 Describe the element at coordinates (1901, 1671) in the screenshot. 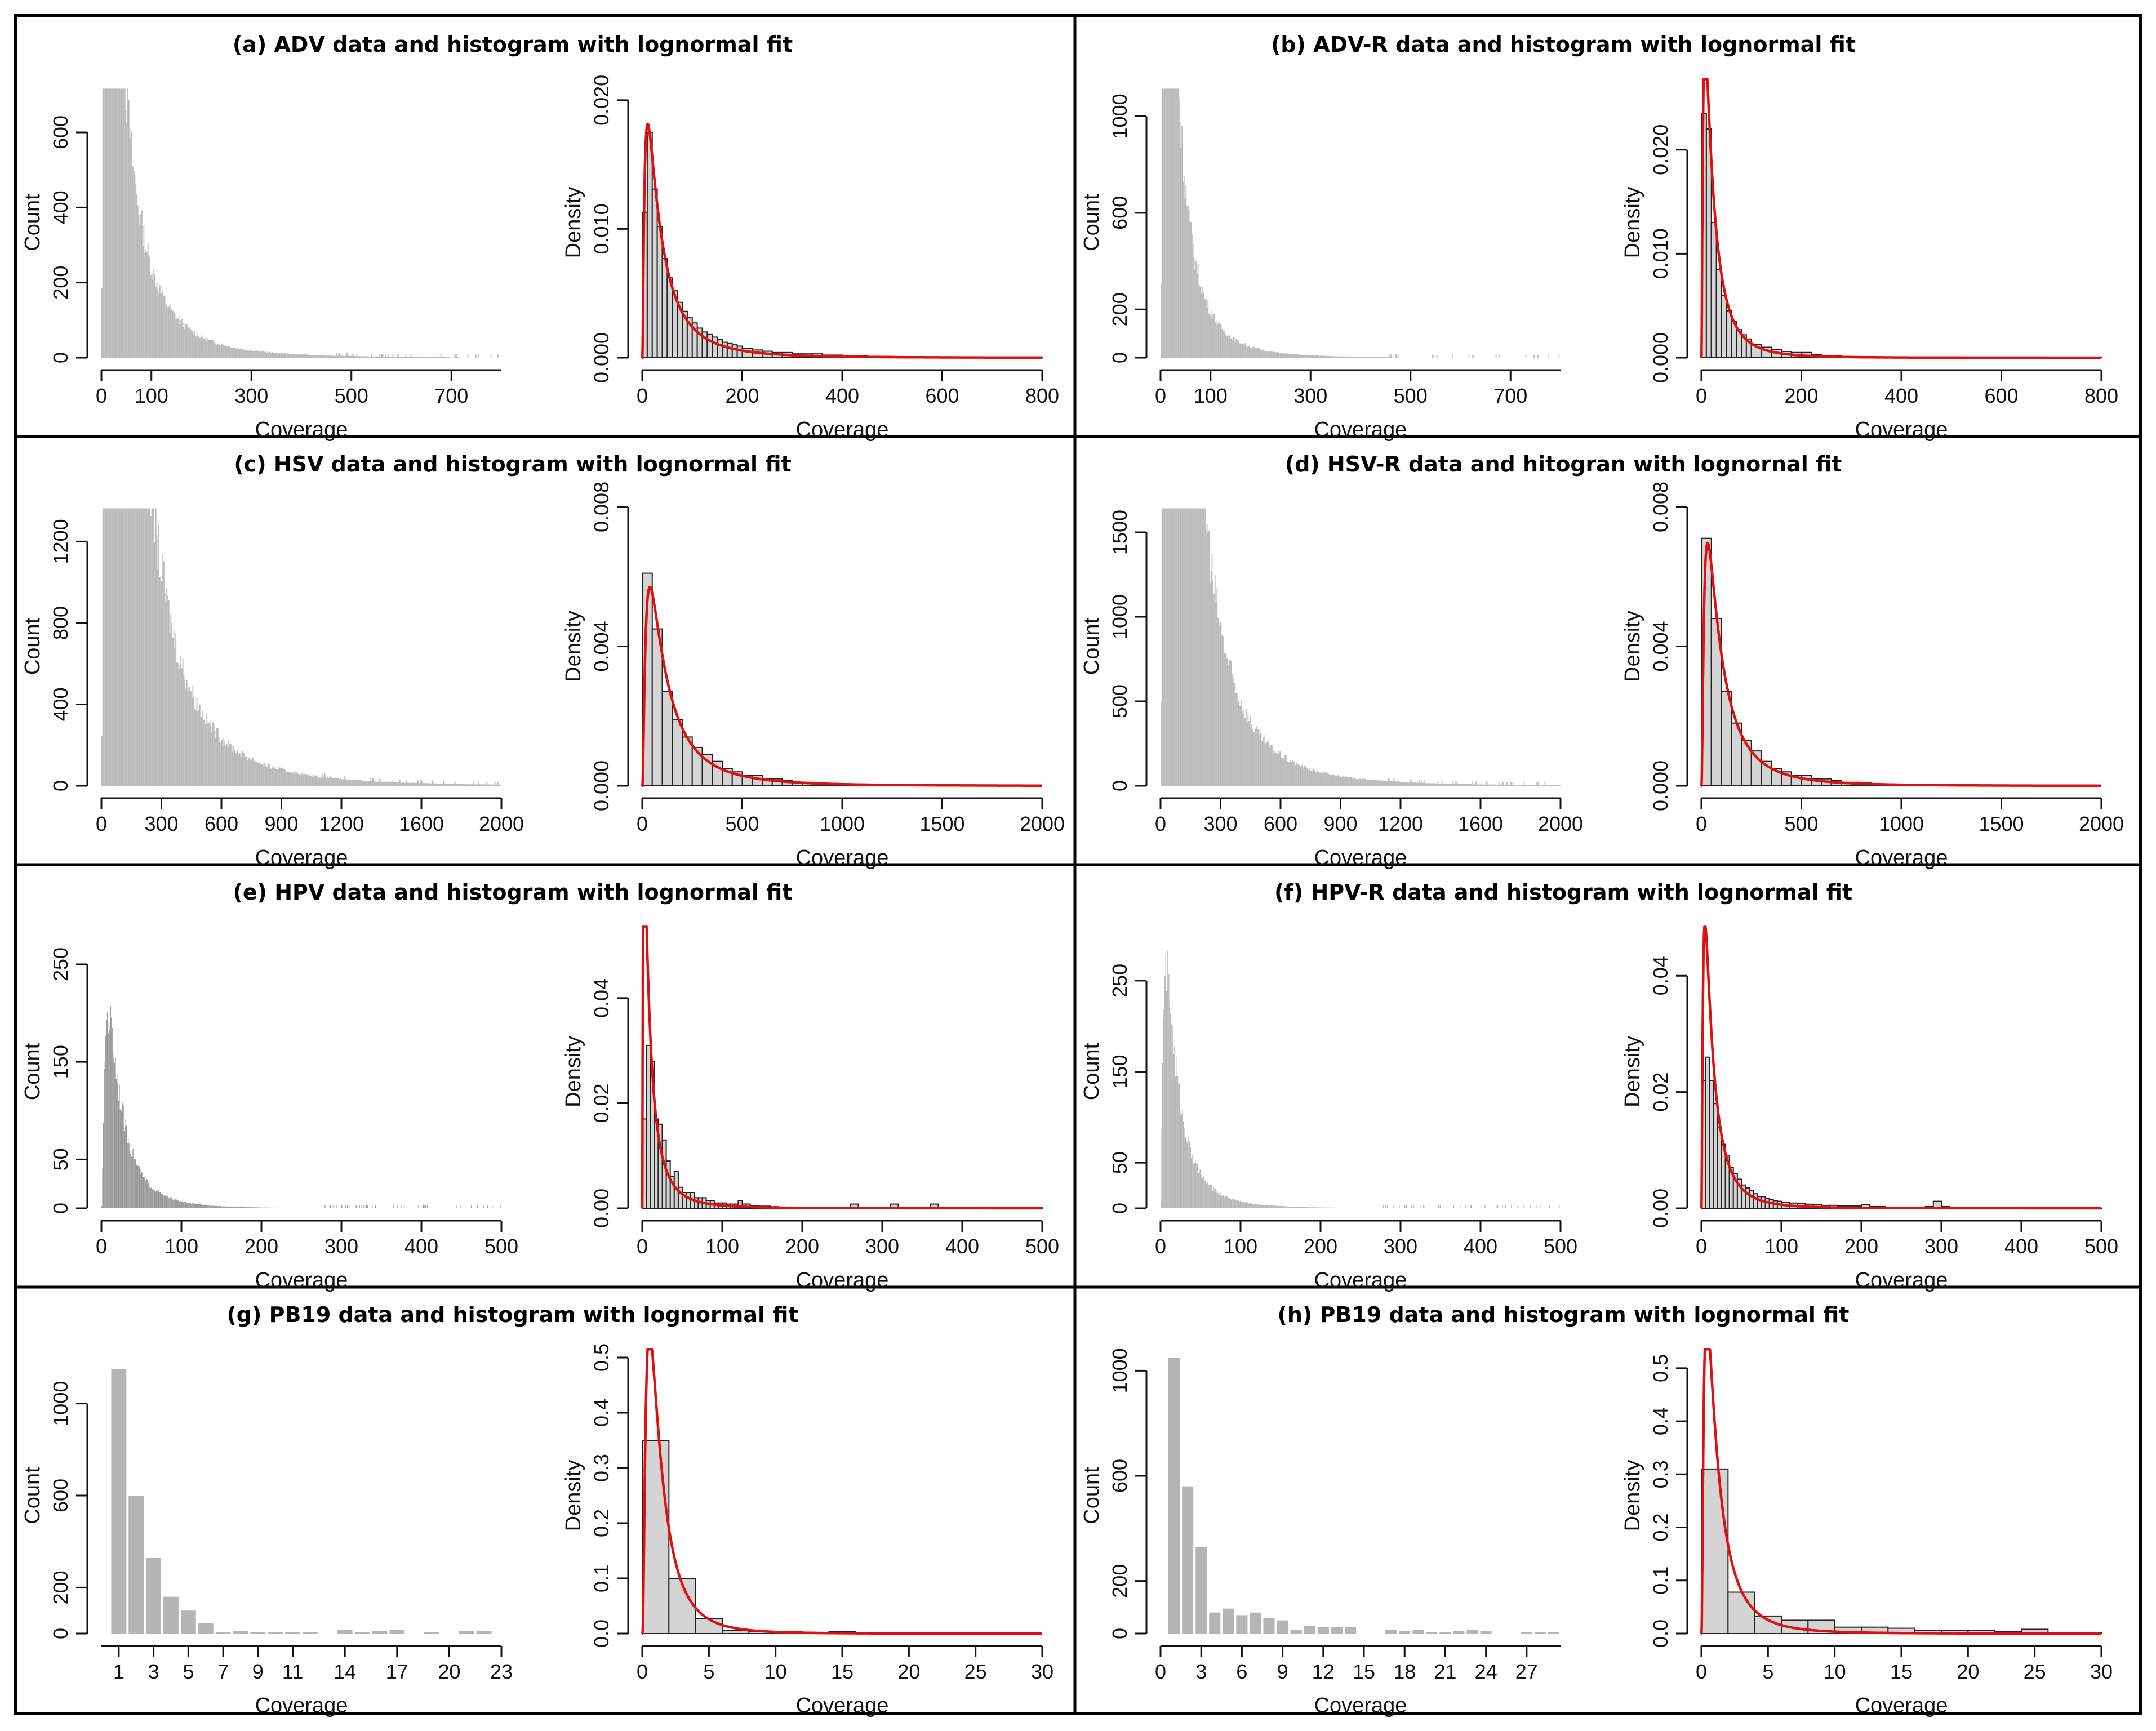

I see `x-tick-label: 15` at that location.